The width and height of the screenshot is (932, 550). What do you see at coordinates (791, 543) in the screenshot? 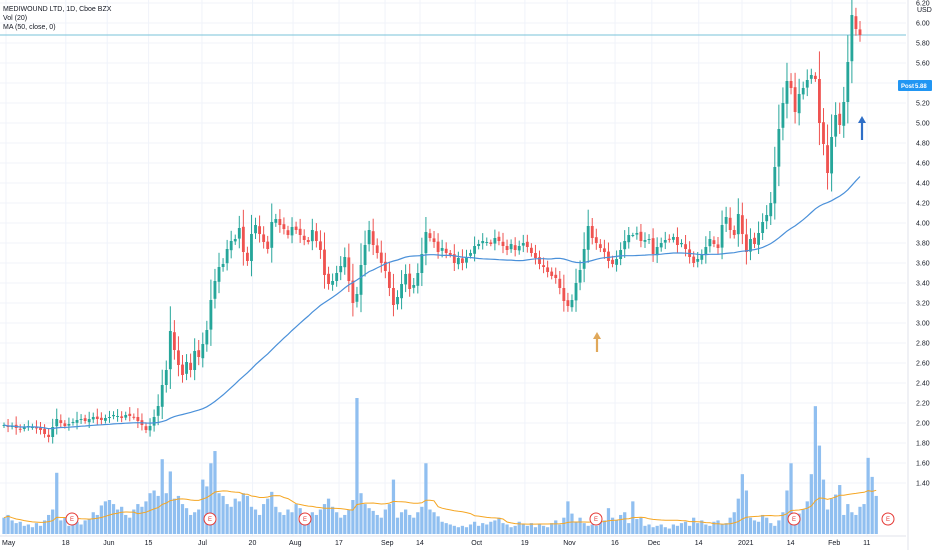
I see `x-tick-label: 14` at bounding box center [791, 543].